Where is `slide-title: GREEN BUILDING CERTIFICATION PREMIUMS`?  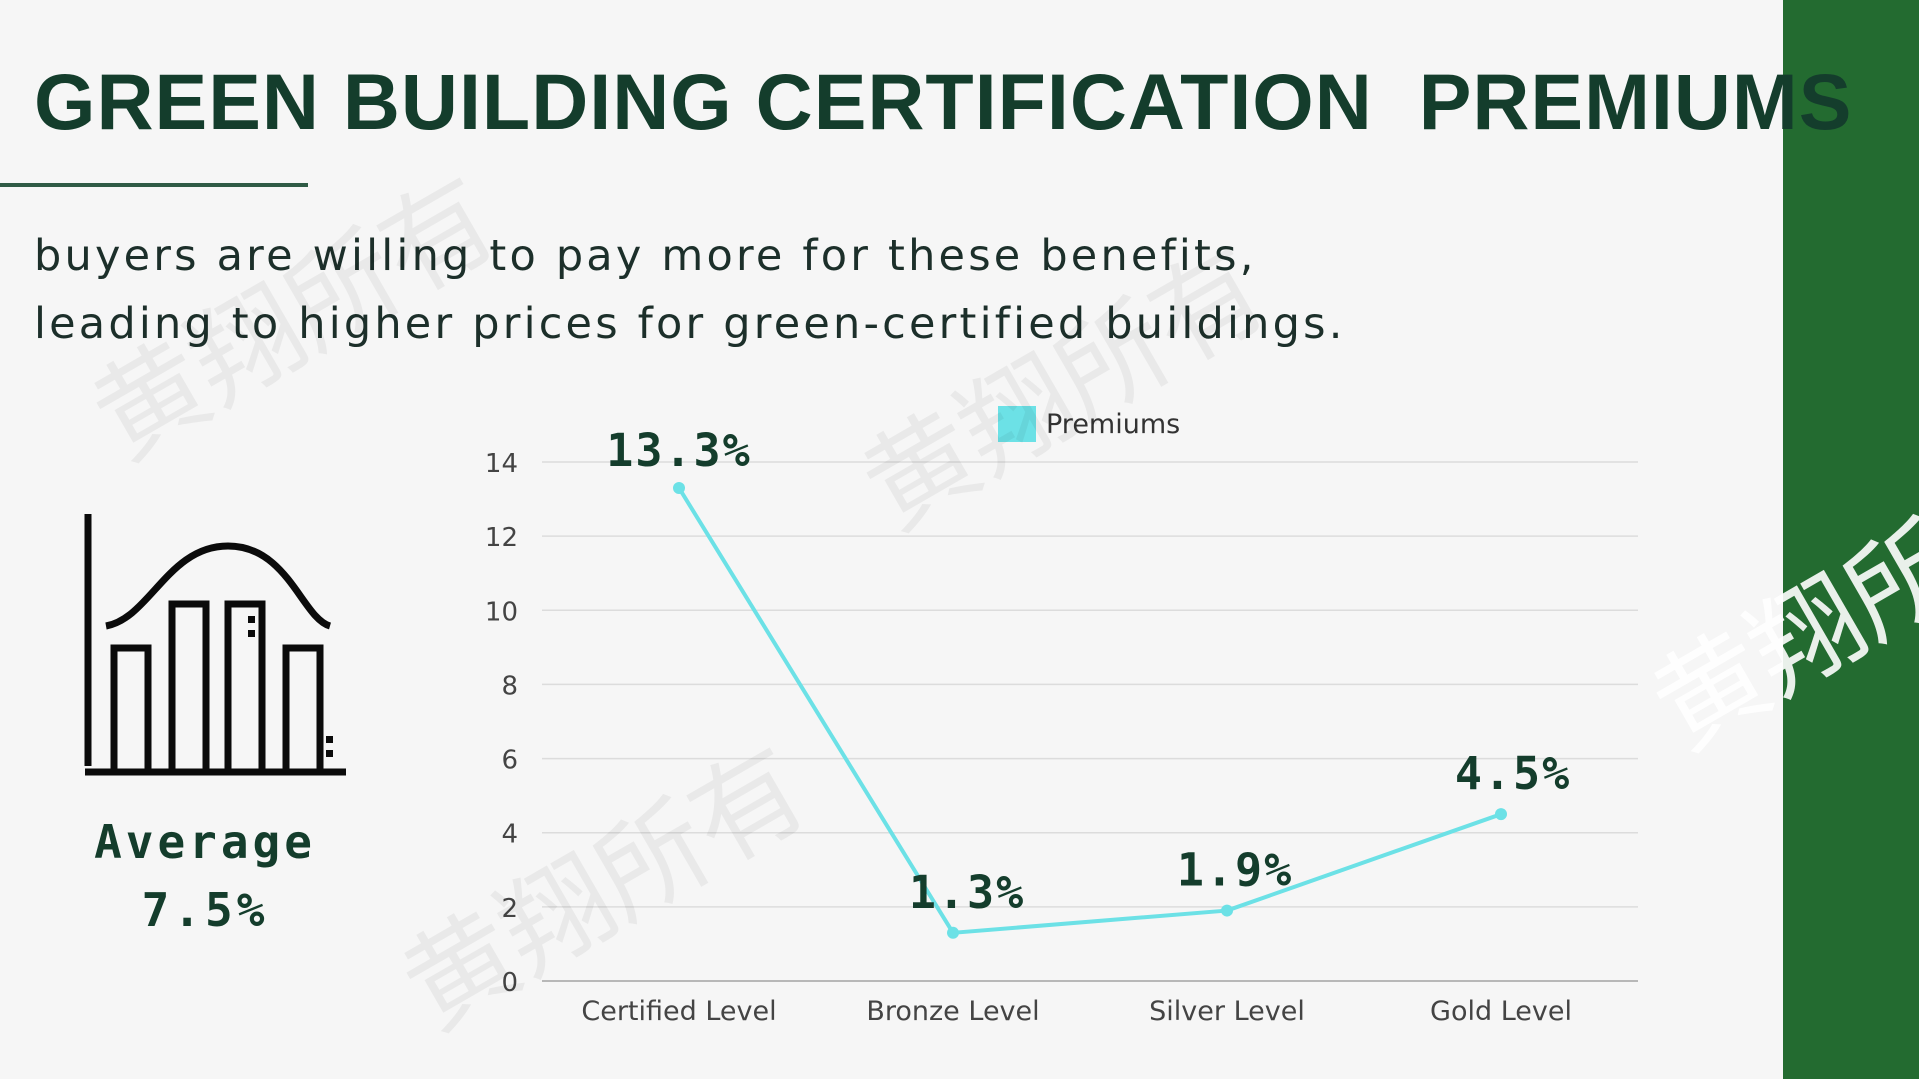 slide-title: GREEN BUILDING CERTIFICATION PREMIUMS is located at coordinates (943, 101).